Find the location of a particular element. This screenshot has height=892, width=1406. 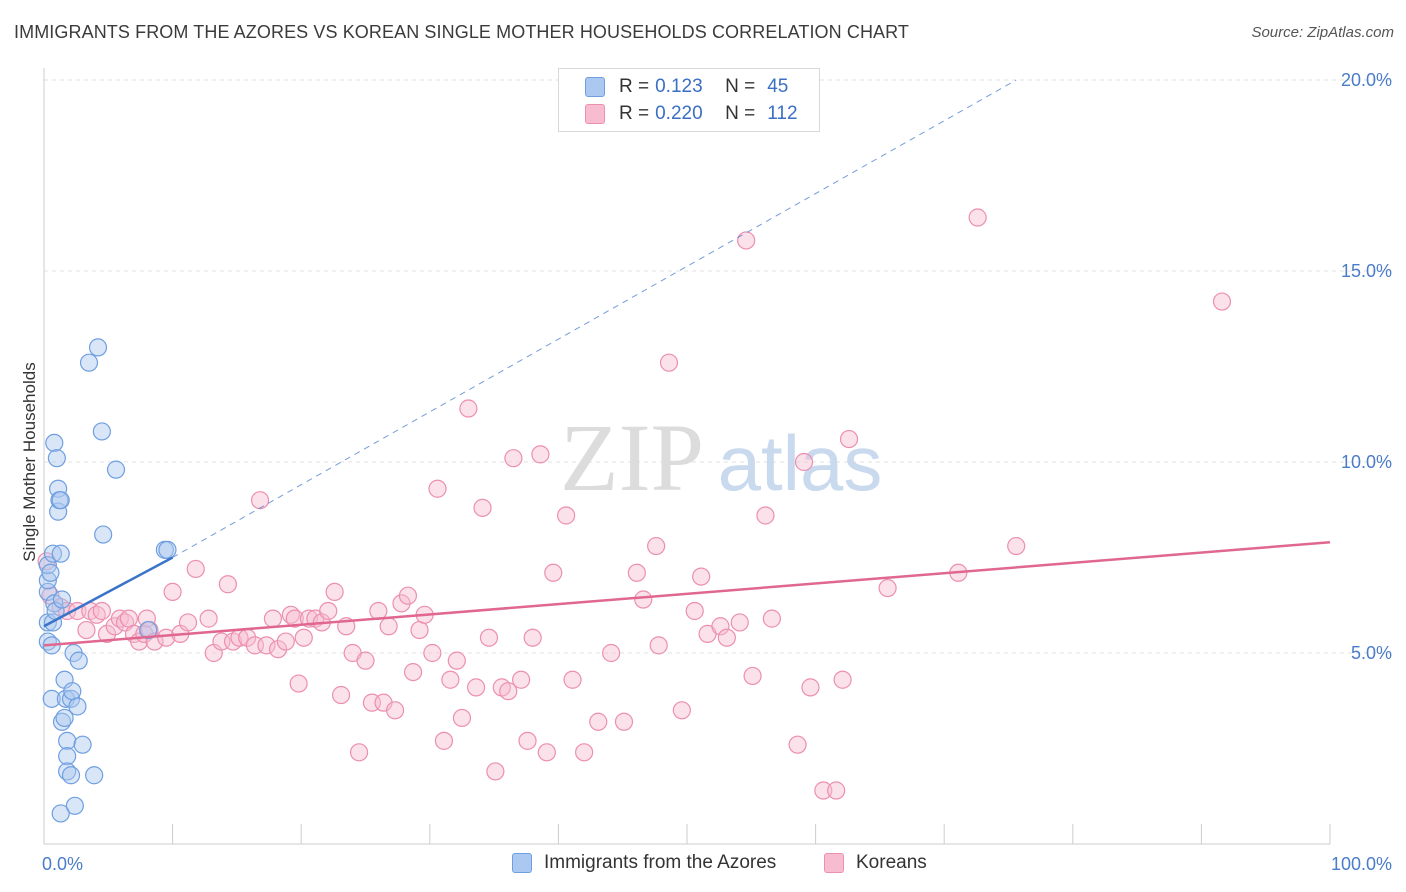

legend-n-value: 112 is located at coordinates (782, 113).